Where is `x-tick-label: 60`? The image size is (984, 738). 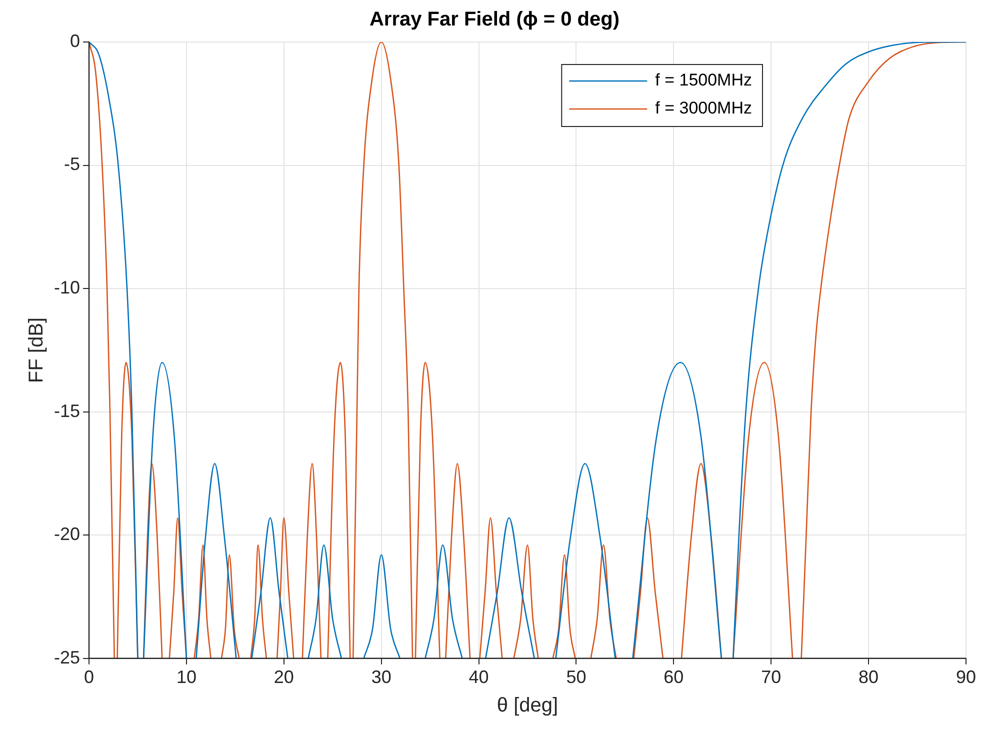 x-tick-label: 60 is located at coordinates (674, 677).